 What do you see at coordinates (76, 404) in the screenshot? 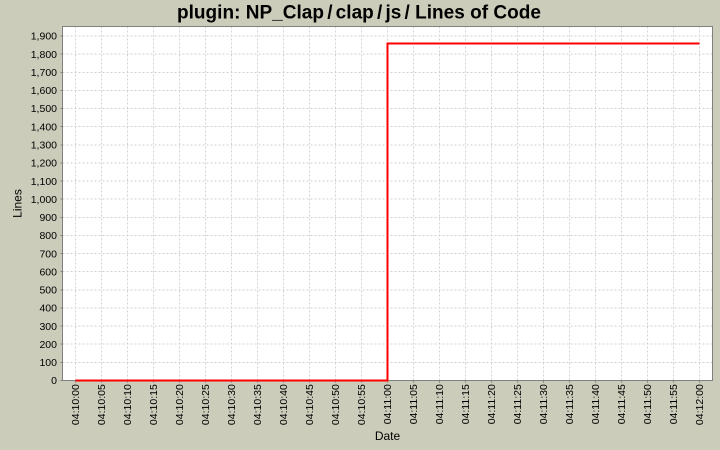
I see `svg-text: 04:10:00` at bounding box center [76, 404].